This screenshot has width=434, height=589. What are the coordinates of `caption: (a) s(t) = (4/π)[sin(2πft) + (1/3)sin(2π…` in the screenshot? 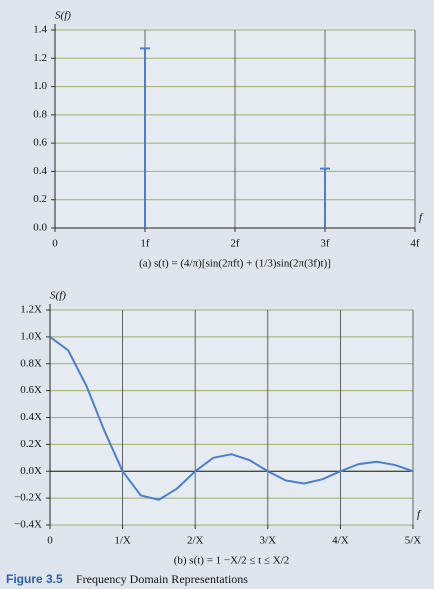 It's located at (235, 264).